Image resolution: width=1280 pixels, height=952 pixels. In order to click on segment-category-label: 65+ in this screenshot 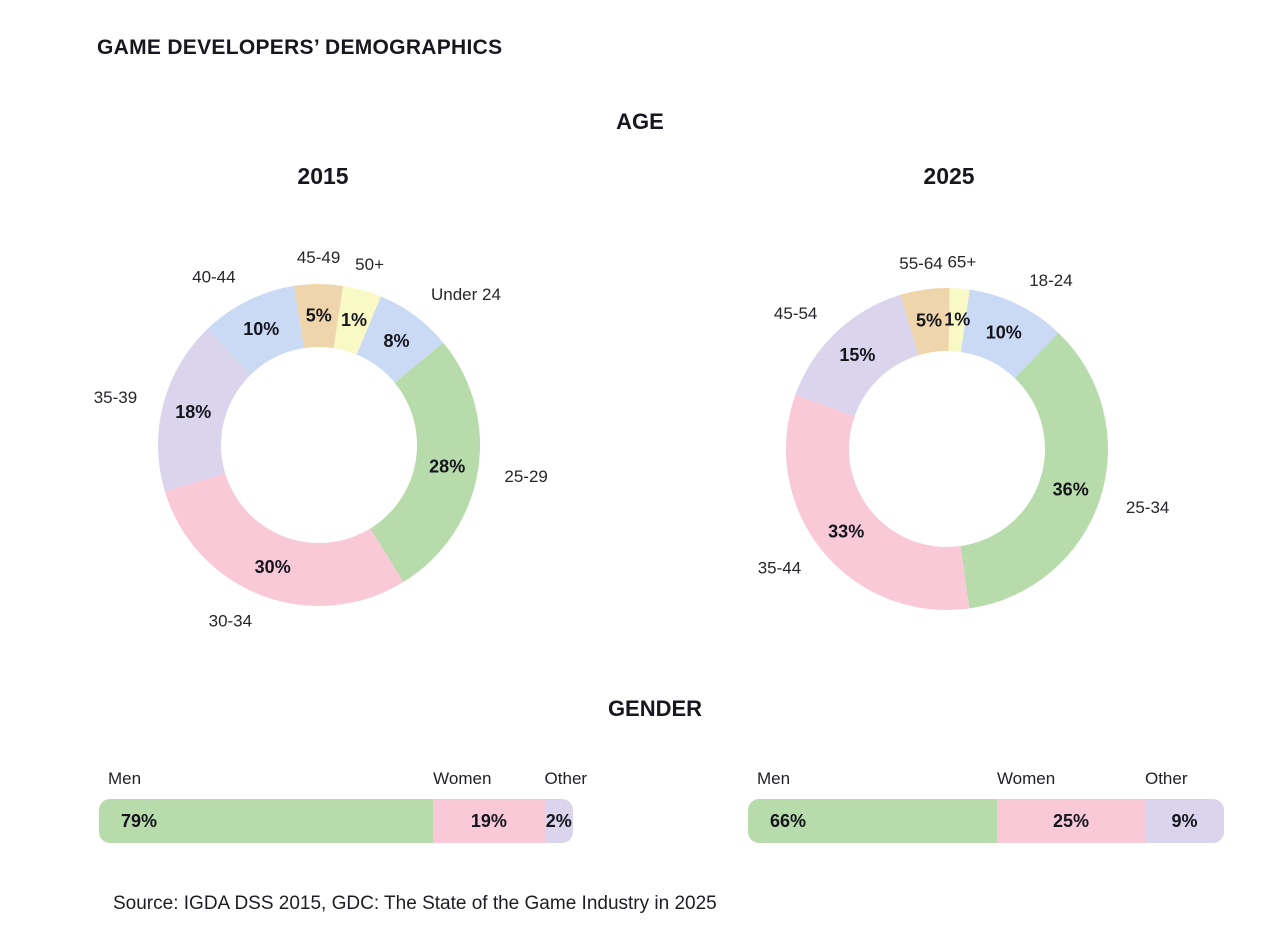, I will do `click(961, 262)`.